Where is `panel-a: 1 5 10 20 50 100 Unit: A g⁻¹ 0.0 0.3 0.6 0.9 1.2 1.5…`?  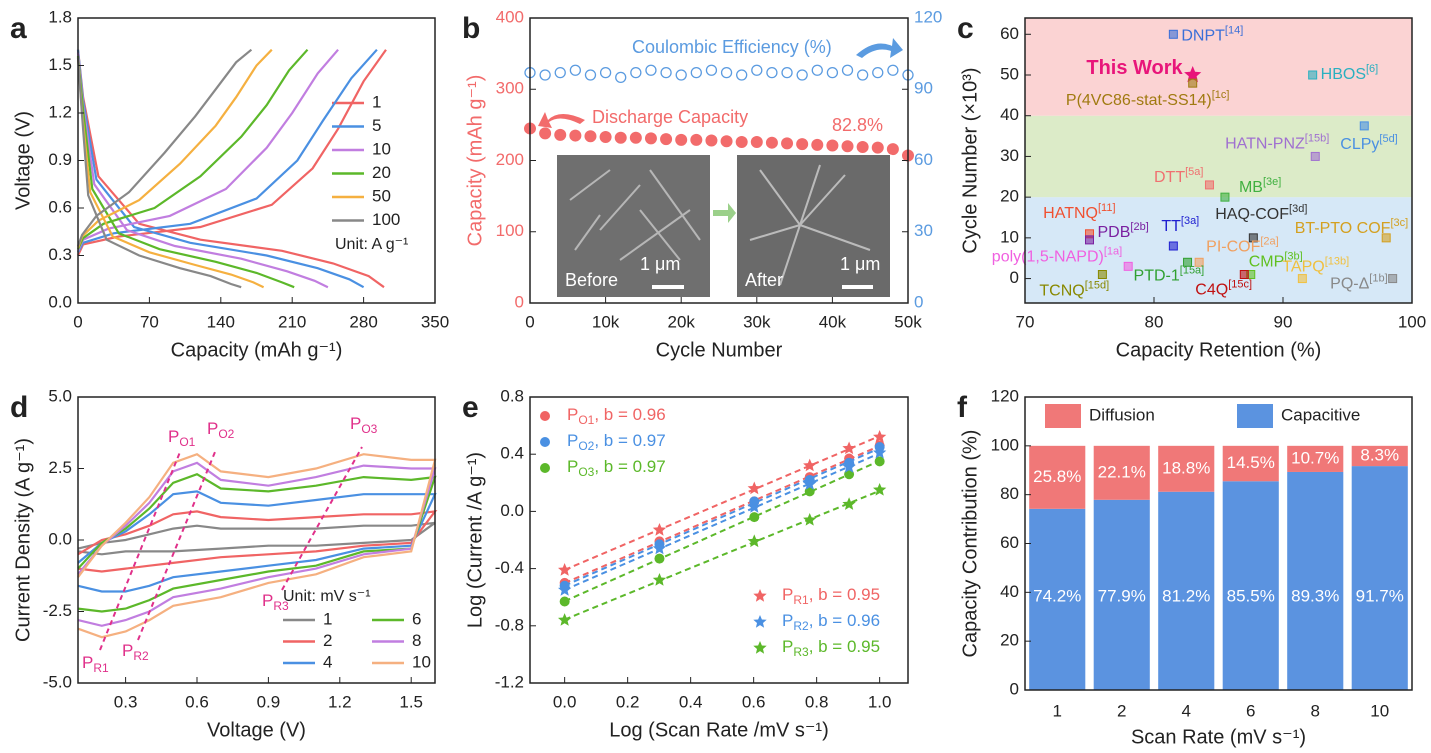 panel-a: 1 5 10 20 50 100 Unit: A g⁻¹ 0.0 0.3 0.6 0.9 1.2 1.5… is located at coordinates (229, 184).